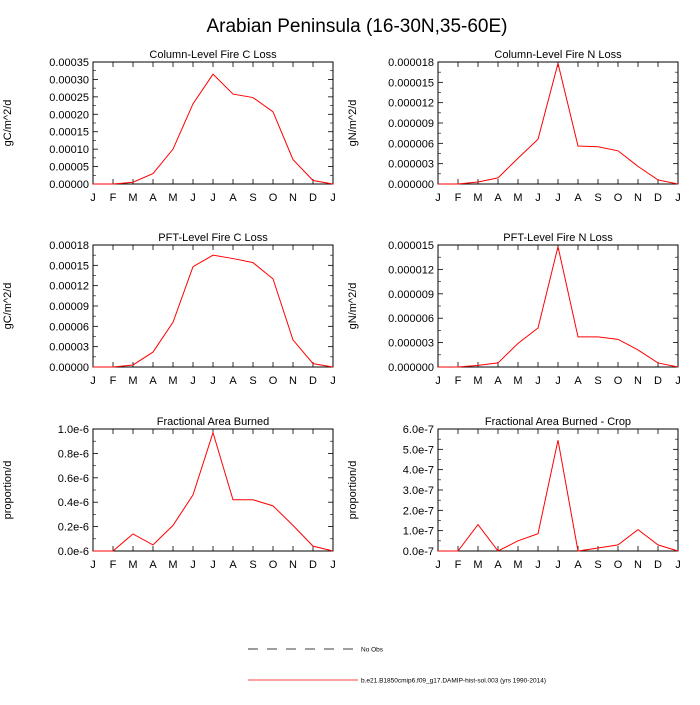 The height and width of the screenshot is (705, 700). Describe the element at coordinates (558, 422) in the screenshot. I see `panel-title: Fractional Area Burned - Crop` at that location.